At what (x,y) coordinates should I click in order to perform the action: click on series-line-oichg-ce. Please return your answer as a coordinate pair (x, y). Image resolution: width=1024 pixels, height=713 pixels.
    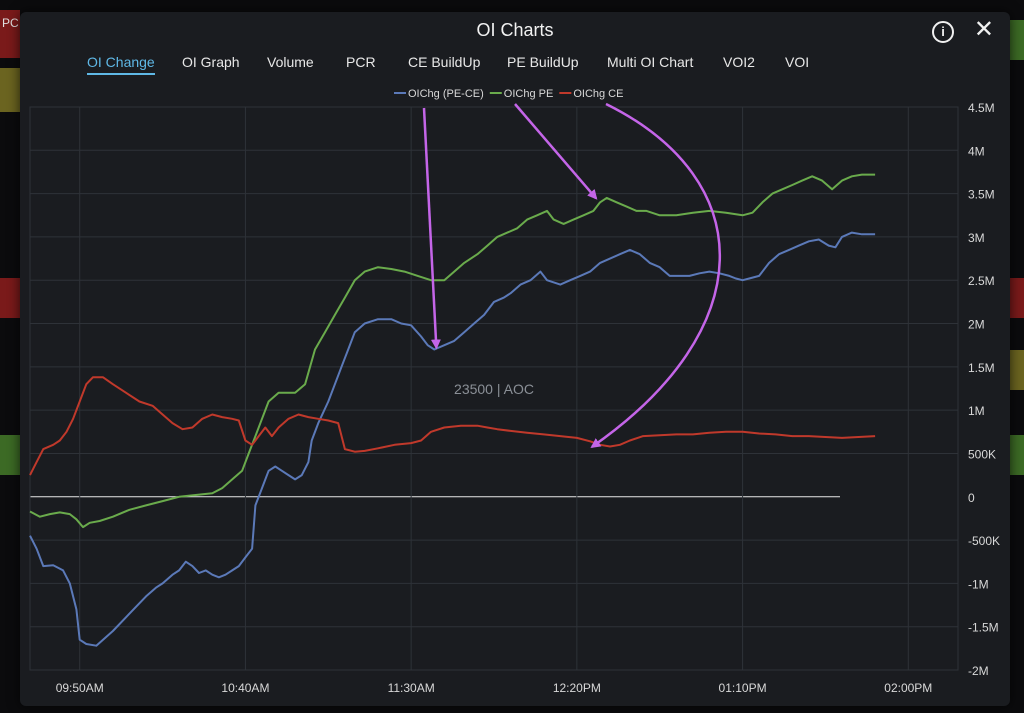
    Looking at the image, I should click on (452, 426).